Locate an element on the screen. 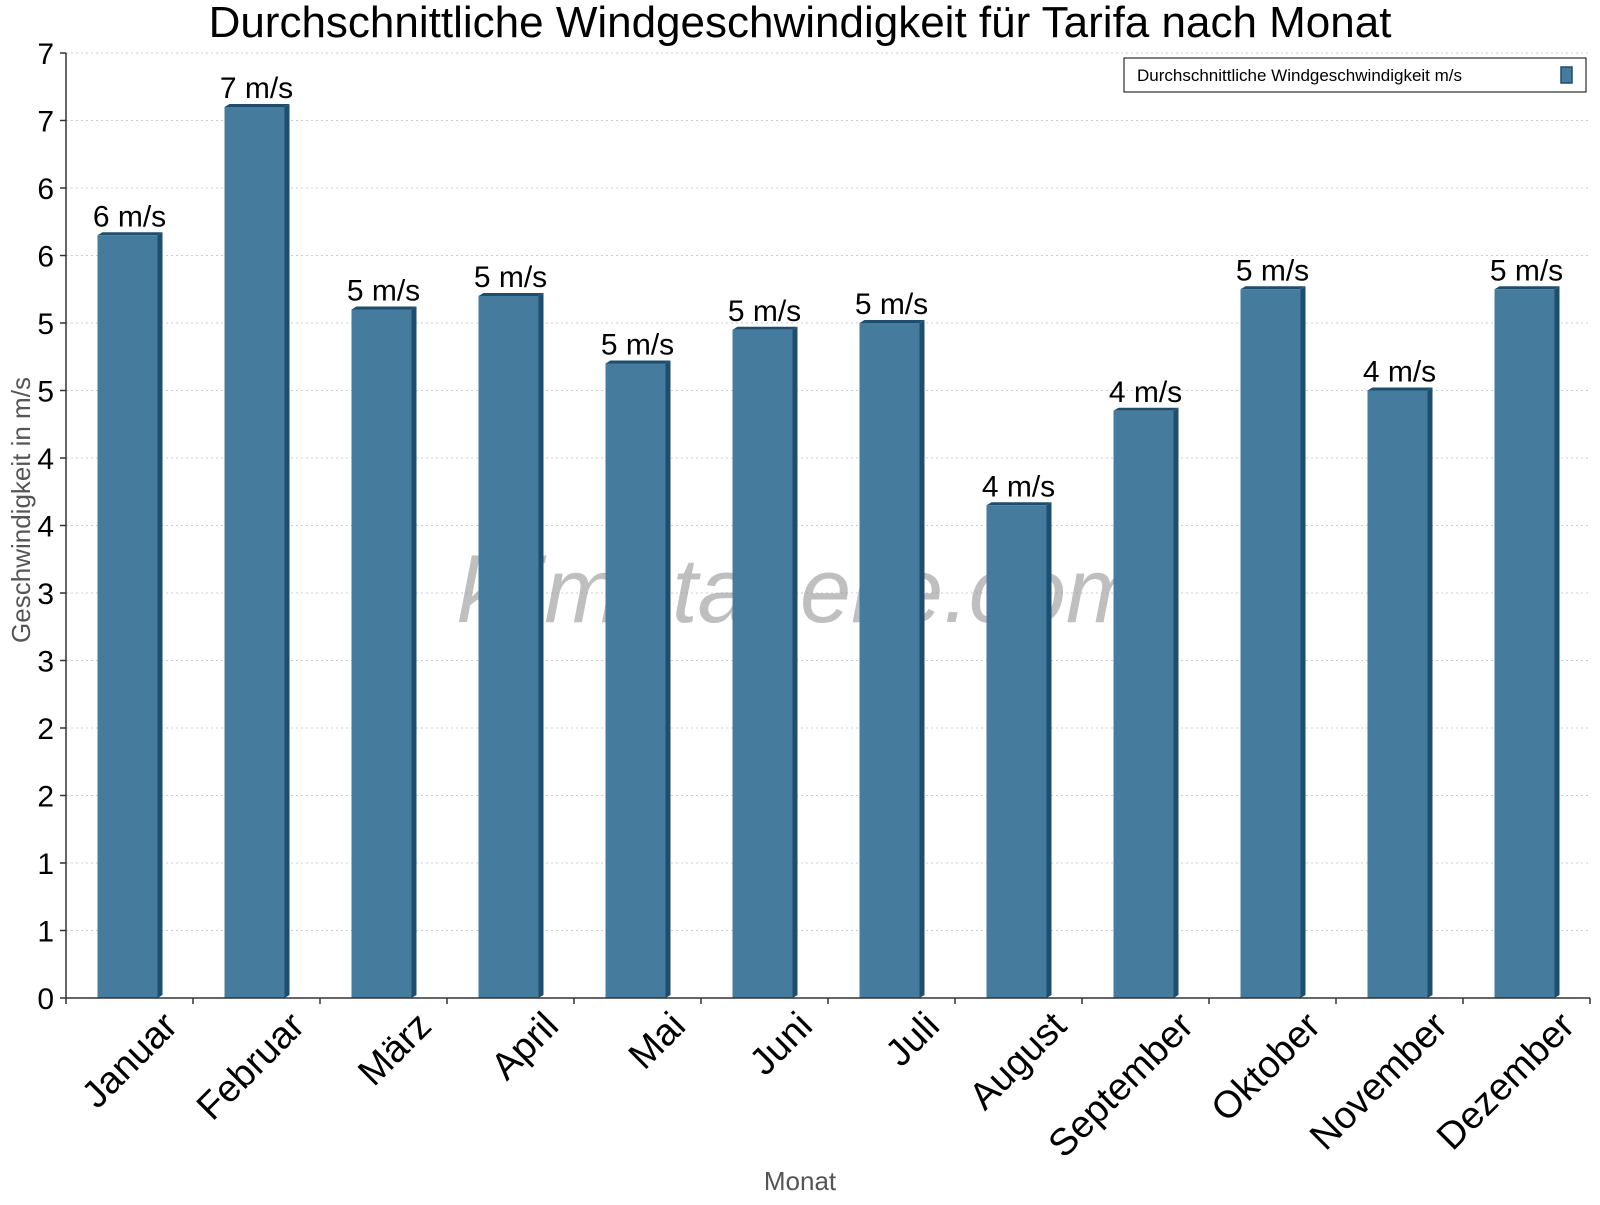 The width and height of the screenshot is (1600, 1205). x-tick-label: Oktober is located at coordinates (1267, 1067).